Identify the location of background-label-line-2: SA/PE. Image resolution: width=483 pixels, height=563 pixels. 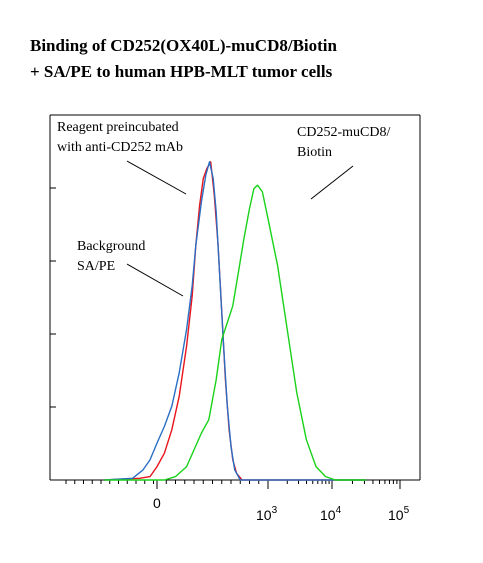
(96, 266).